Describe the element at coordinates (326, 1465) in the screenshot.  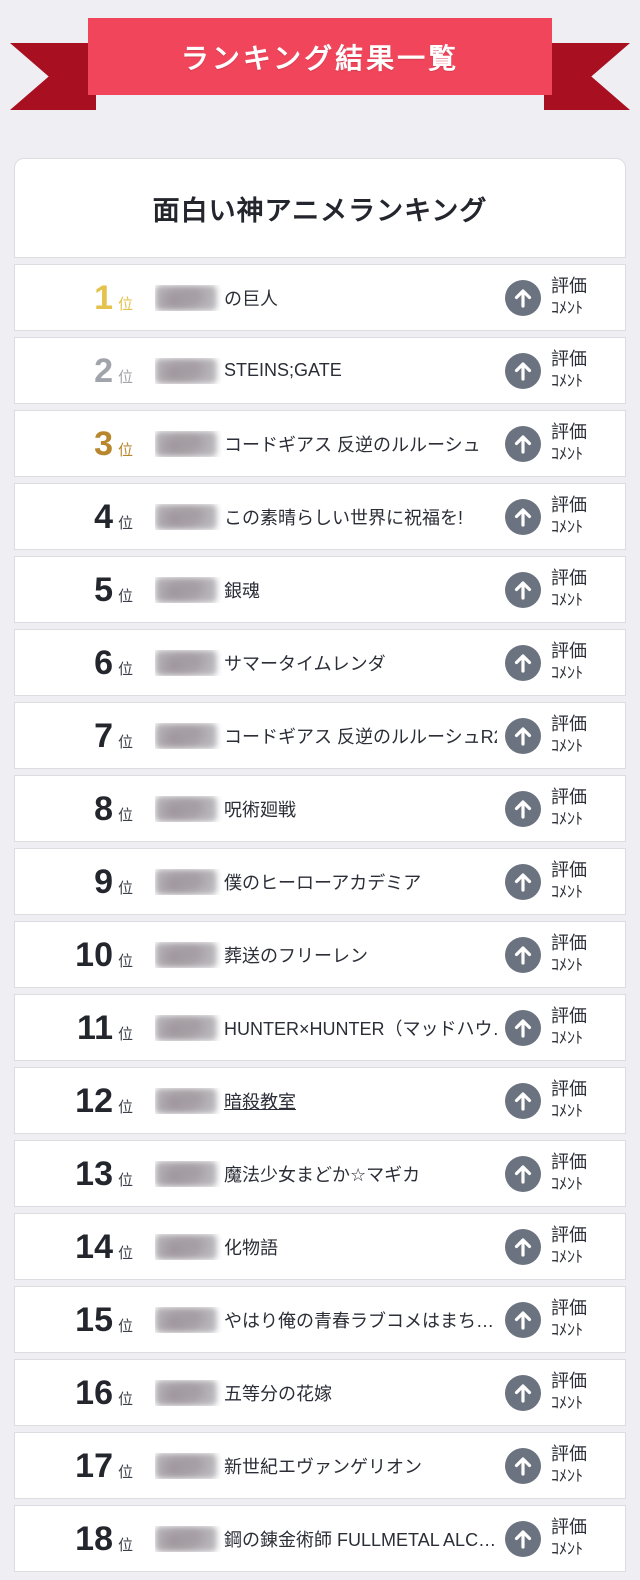
I see `anime-title-link: 新世紀エヴァンゲリオン` at that location.